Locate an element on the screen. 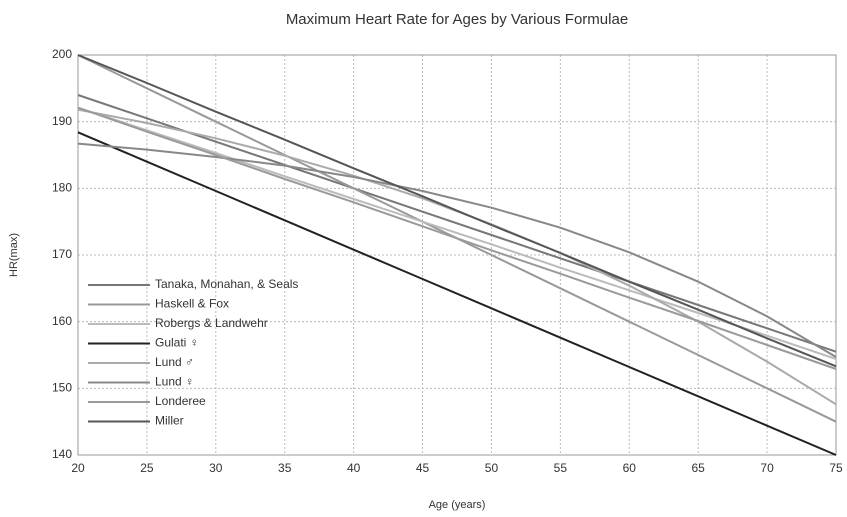 Image resolution: width=847 pixels, height=517 pixels. x-tick-label: 65 is located at coordinates (699, 468).